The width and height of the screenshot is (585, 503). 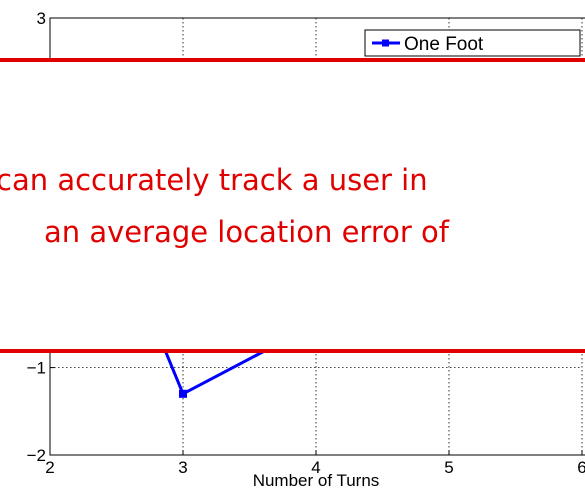 I want to click on overlay-text: an average location error of, so click(x=247, y=232).